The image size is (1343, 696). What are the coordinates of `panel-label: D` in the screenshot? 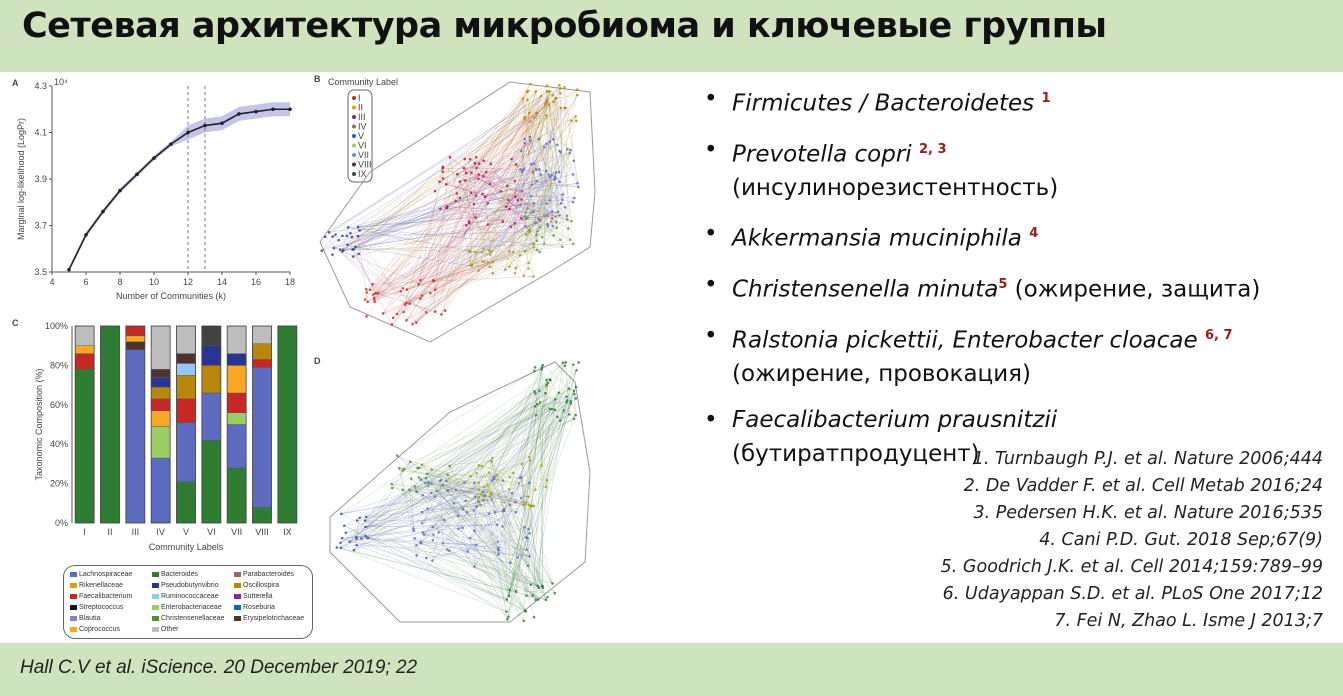 It's located at (317, 361).